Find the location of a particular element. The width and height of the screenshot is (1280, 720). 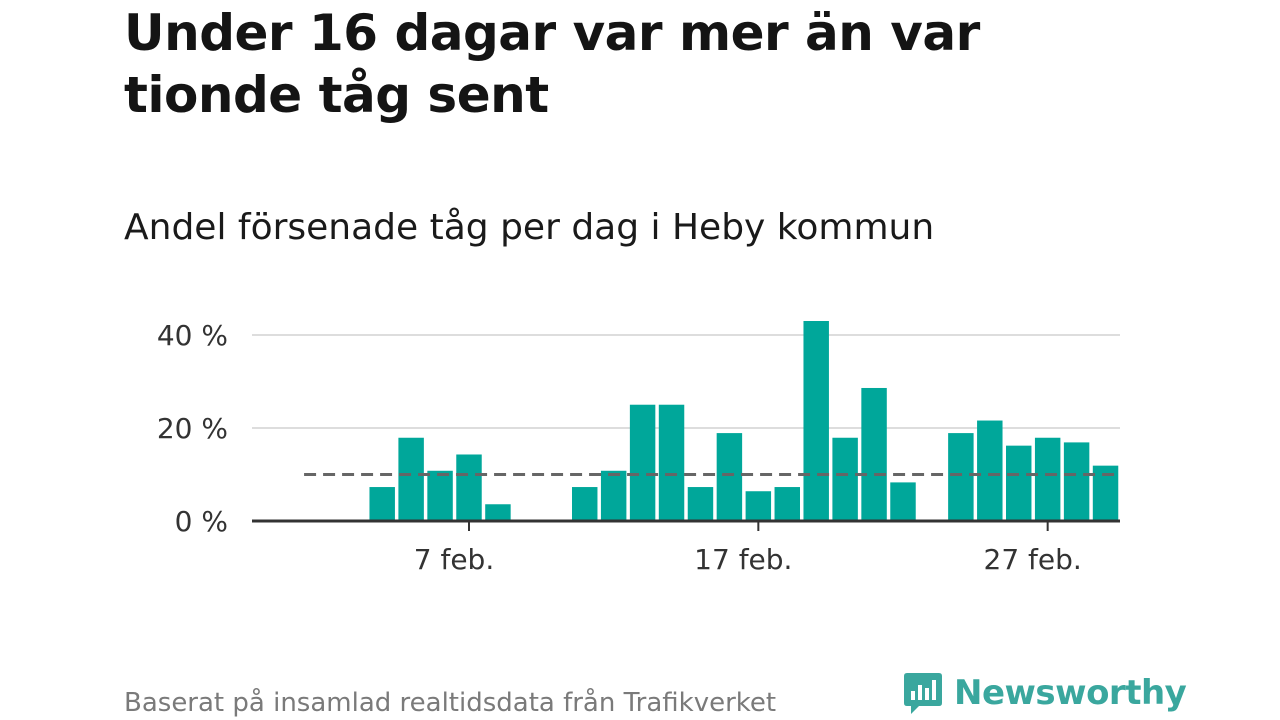

newsworthy-logo-text: Newsworthy is located at coordinates (1070, 693).